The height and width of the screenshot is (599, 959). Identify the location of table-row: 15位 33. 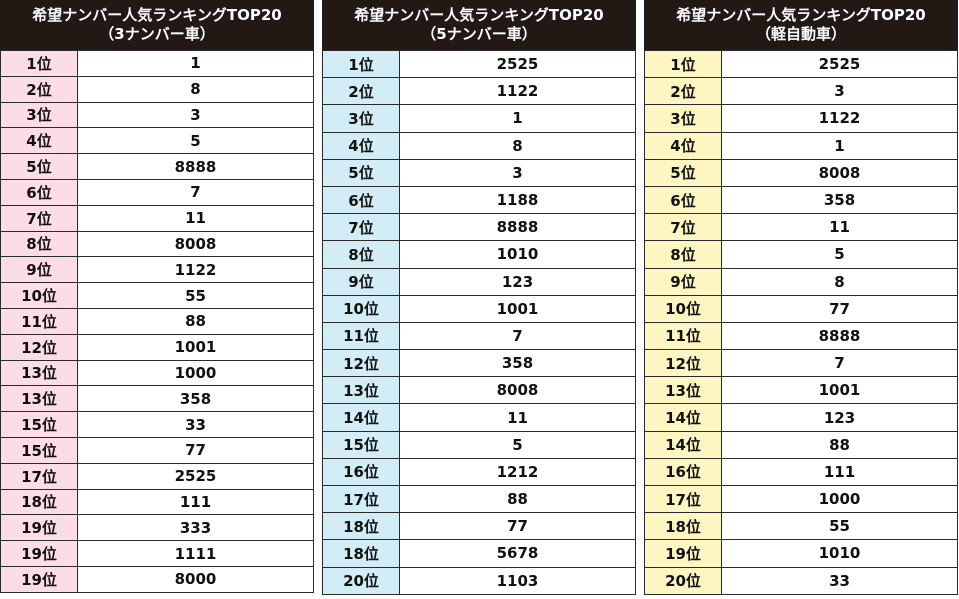
(157, 424).